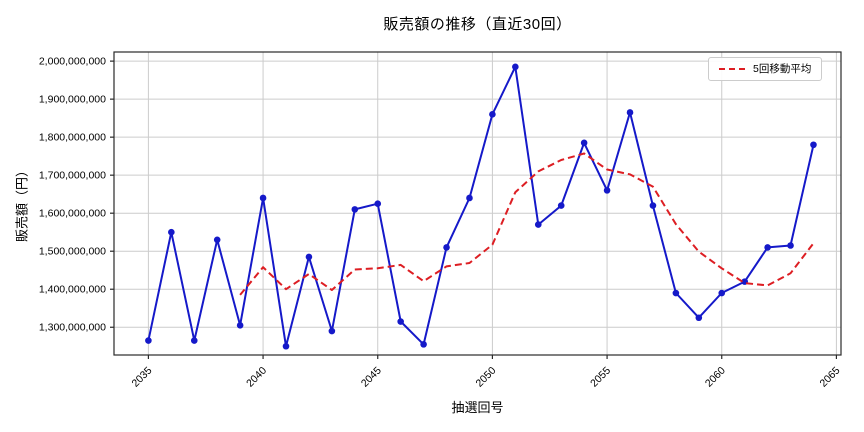  I want to click on x-tick-label: 2040, so click(256, 377).